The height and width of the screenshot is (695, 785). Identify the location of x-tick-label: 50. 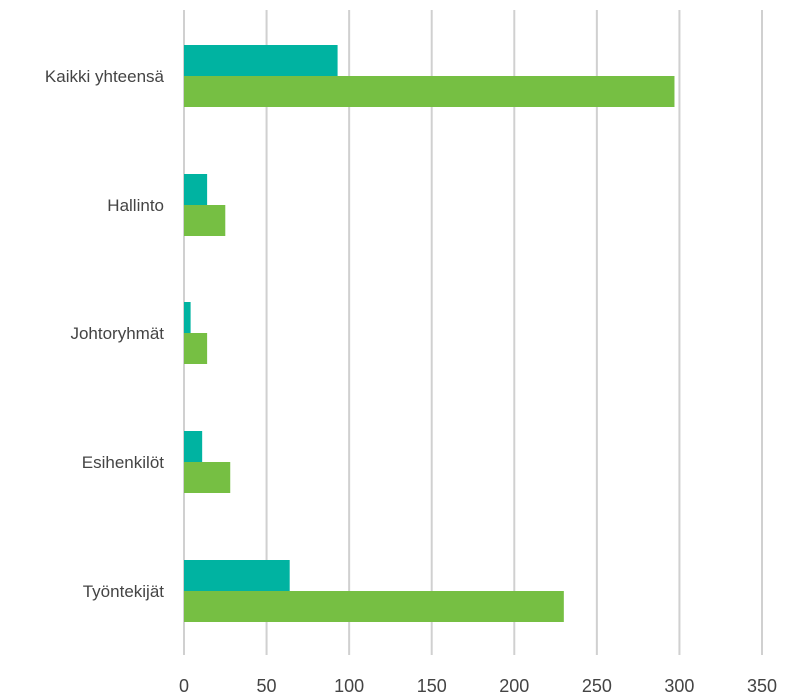
(267, 685).